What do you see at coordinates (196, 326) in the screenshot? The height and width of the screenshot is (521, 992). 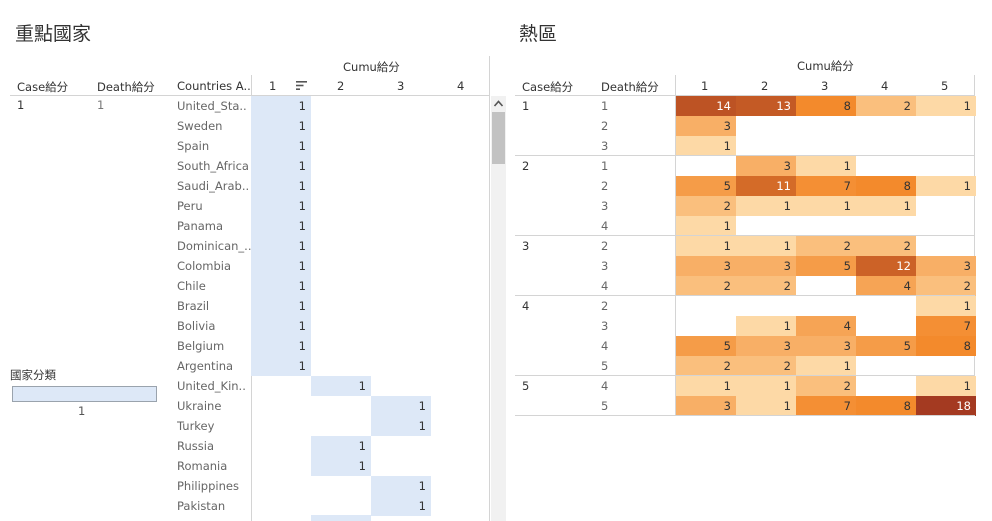 I see `country-name: Bolivia` at bounding box center [196, 326].